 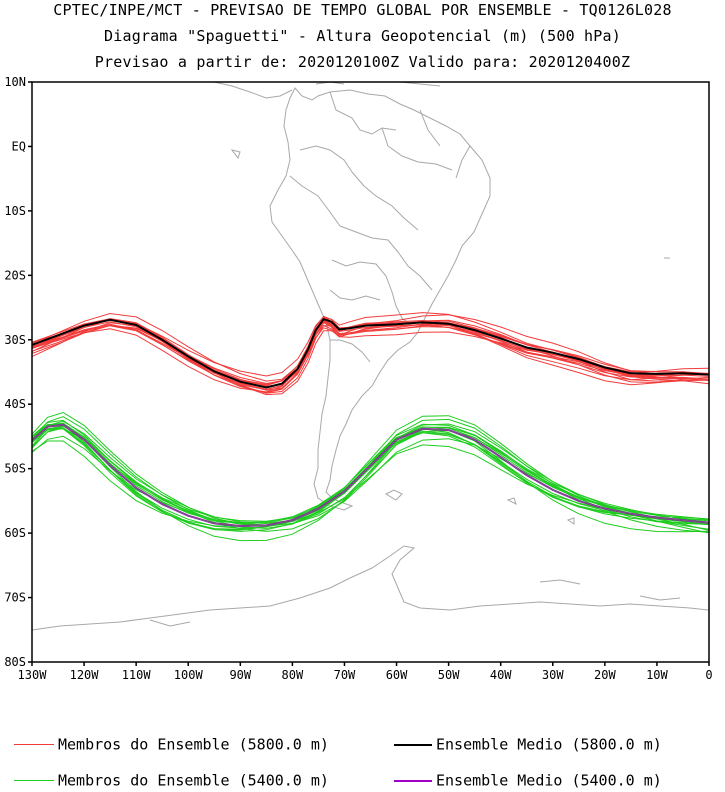 What do you see at coordinates (657, 675) in the screenshot?
I see `lon-label: 10W` at bounding box center [657, 675].